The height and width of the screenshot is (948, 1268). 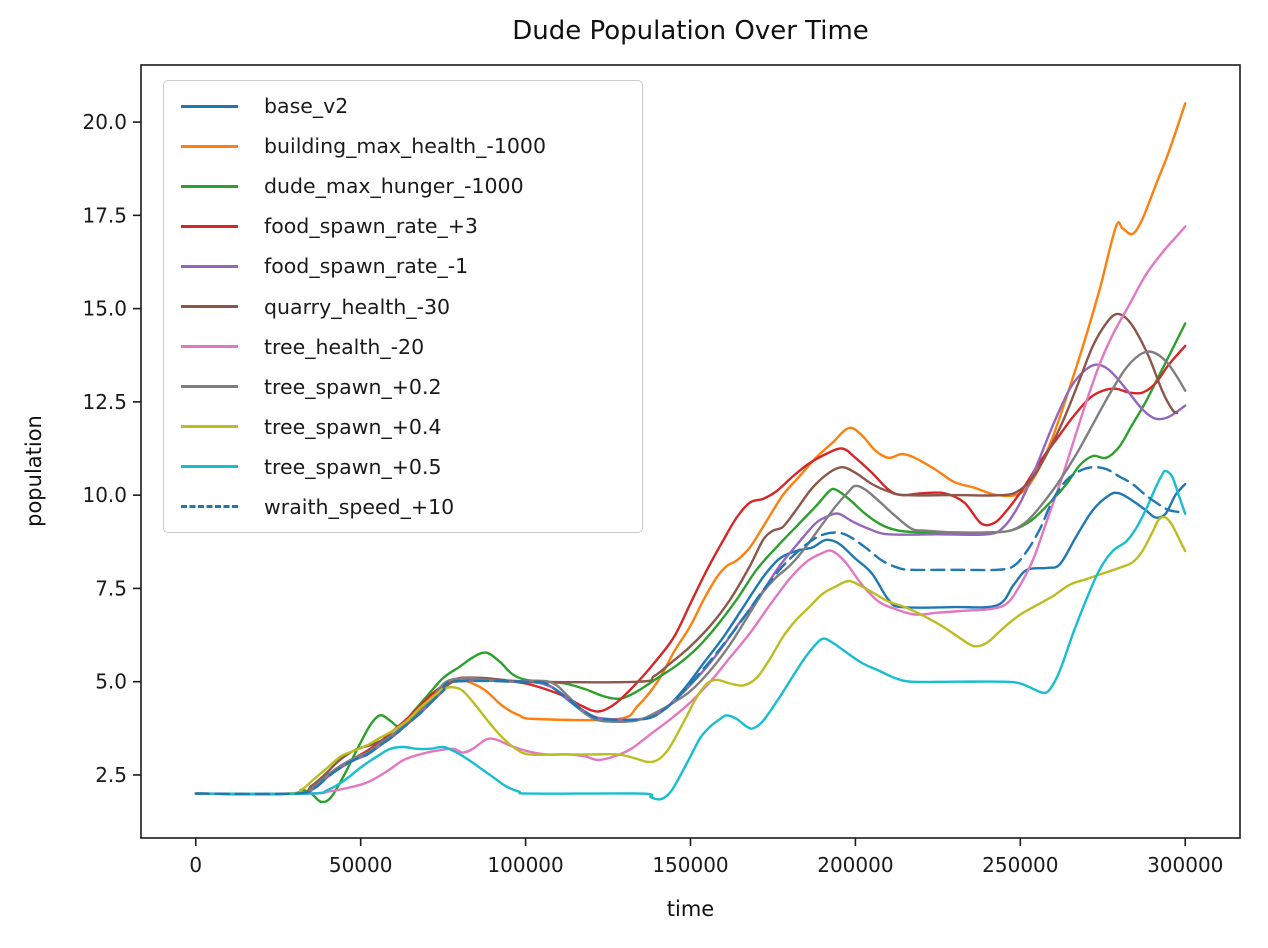 I want to click on legend-item-quarry_health_-30: quarry_health_-30, so click(x=403, y=306).